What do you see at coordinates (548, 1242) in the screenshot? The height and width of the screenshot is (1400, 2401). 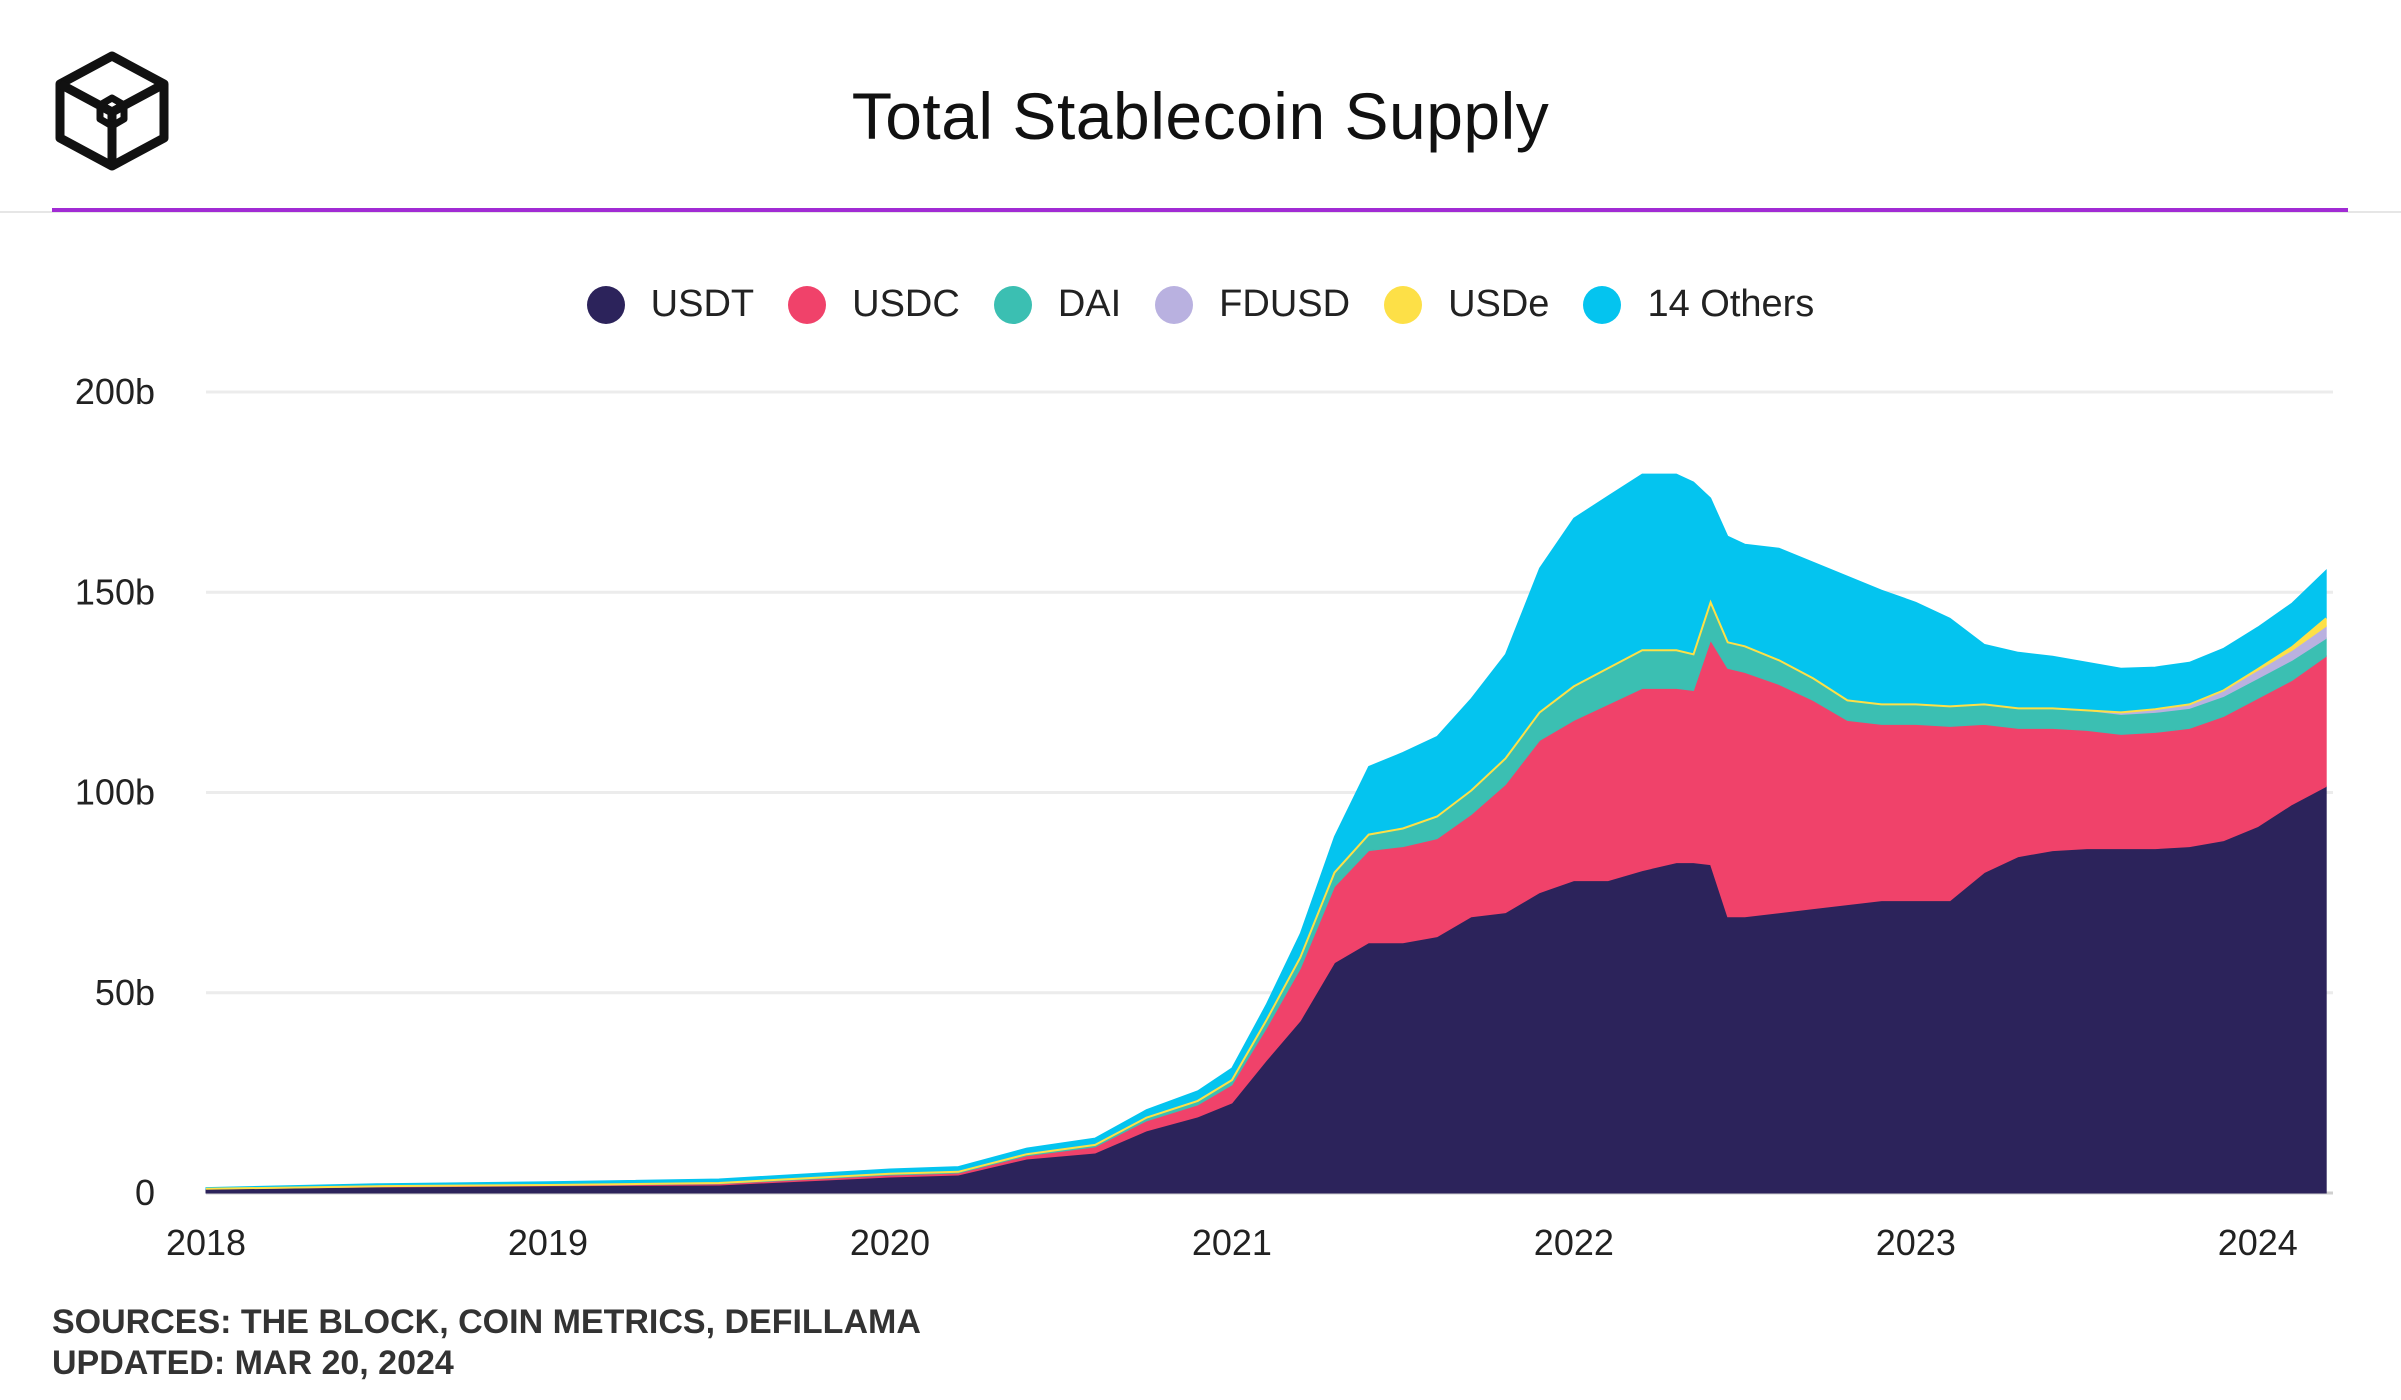 I see `x-tick-label: 2019` at bounding box center [548, 1242].